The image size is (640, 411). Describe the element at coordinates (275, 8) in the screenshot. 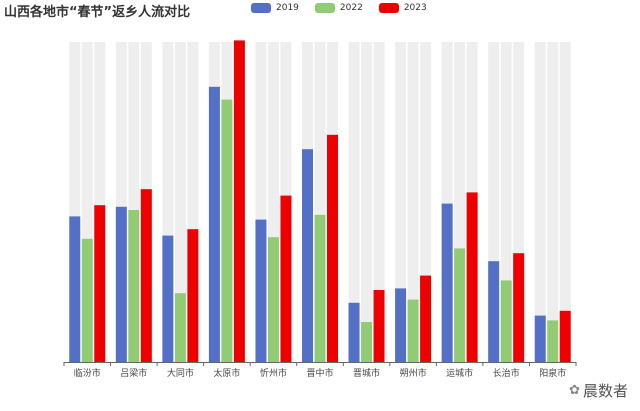

I see `legend-item-2019: 2019` at that location.